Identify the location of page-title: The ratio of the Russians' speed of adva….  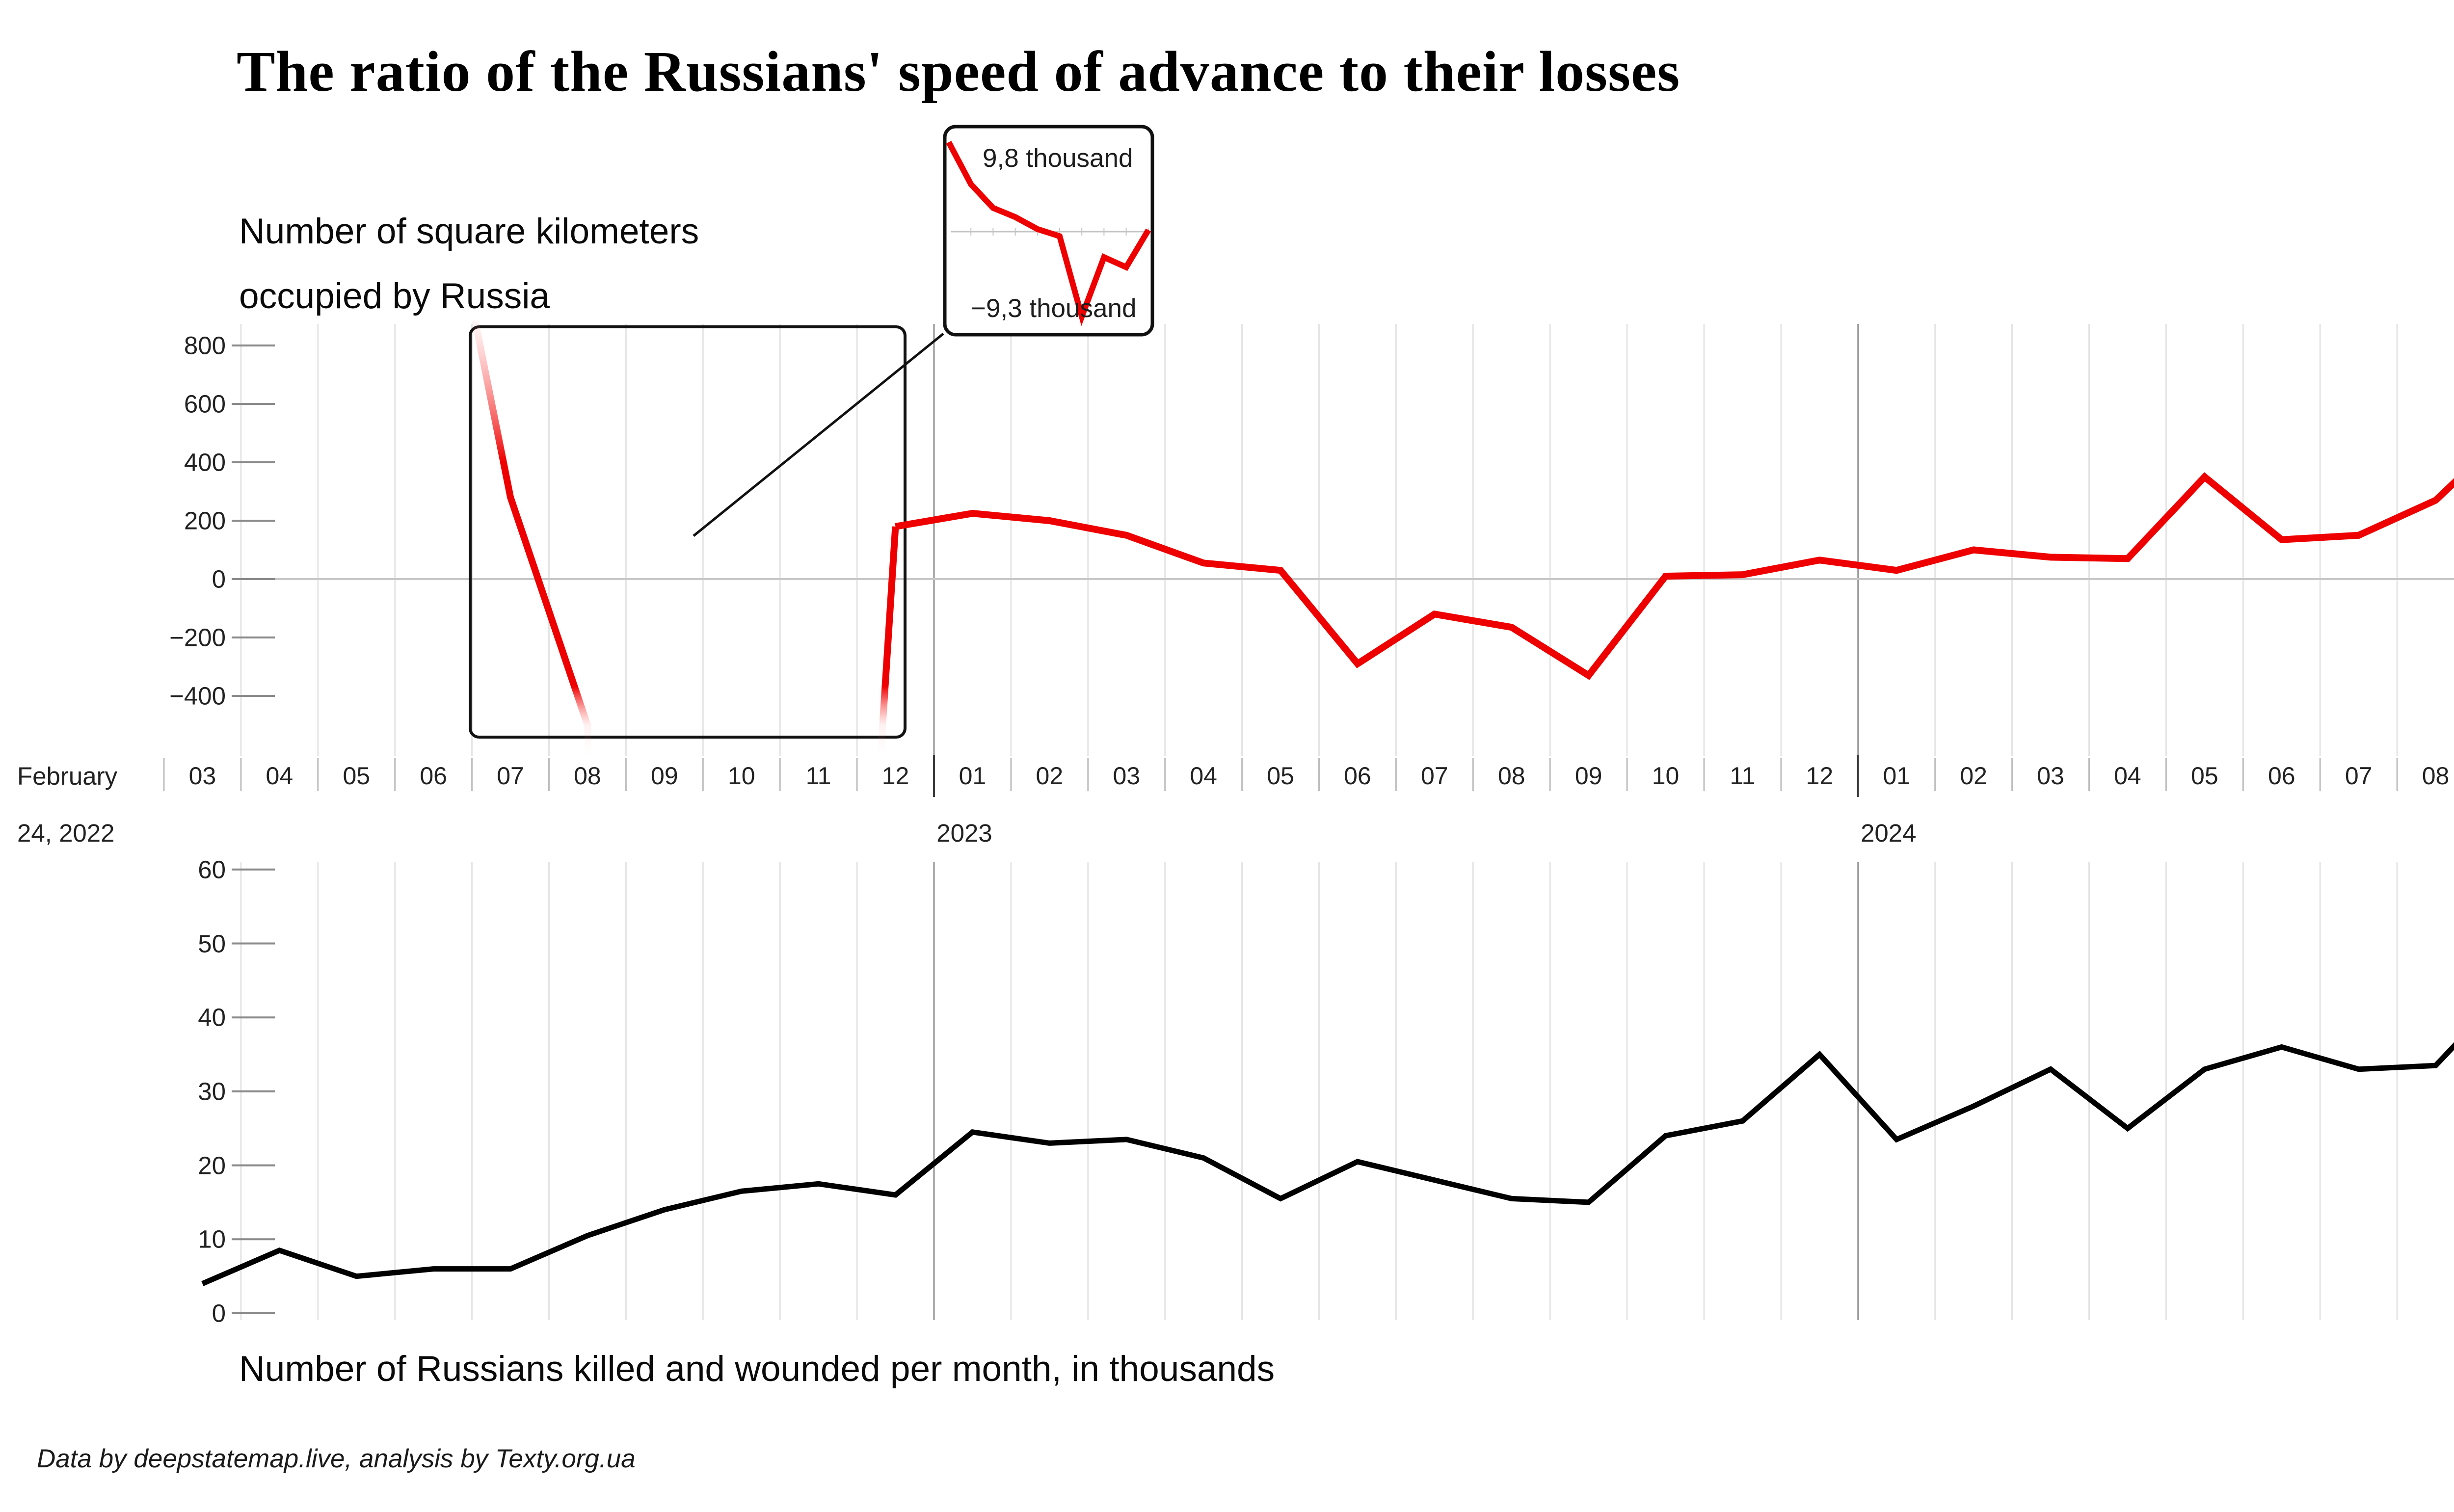
(958, 71).